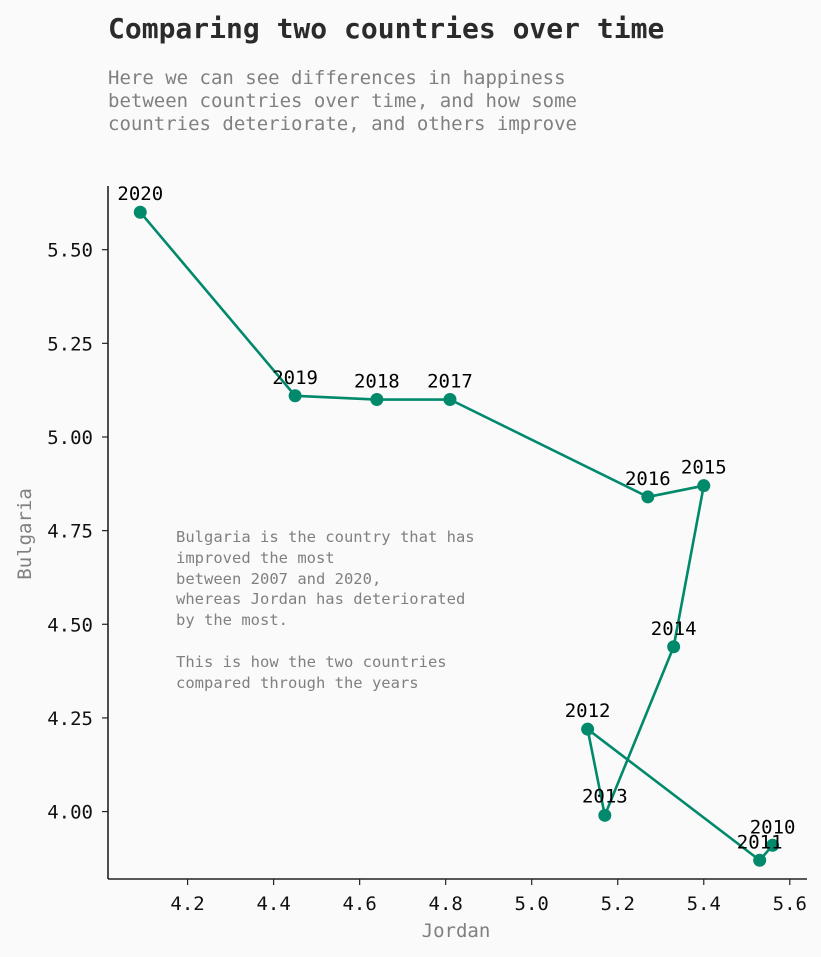 This screenshot has height=957, width=821. What do you see at coordinates (773, 827) in the screenshot?
I see `point-label: 2010` at bounding box center [773, 827].